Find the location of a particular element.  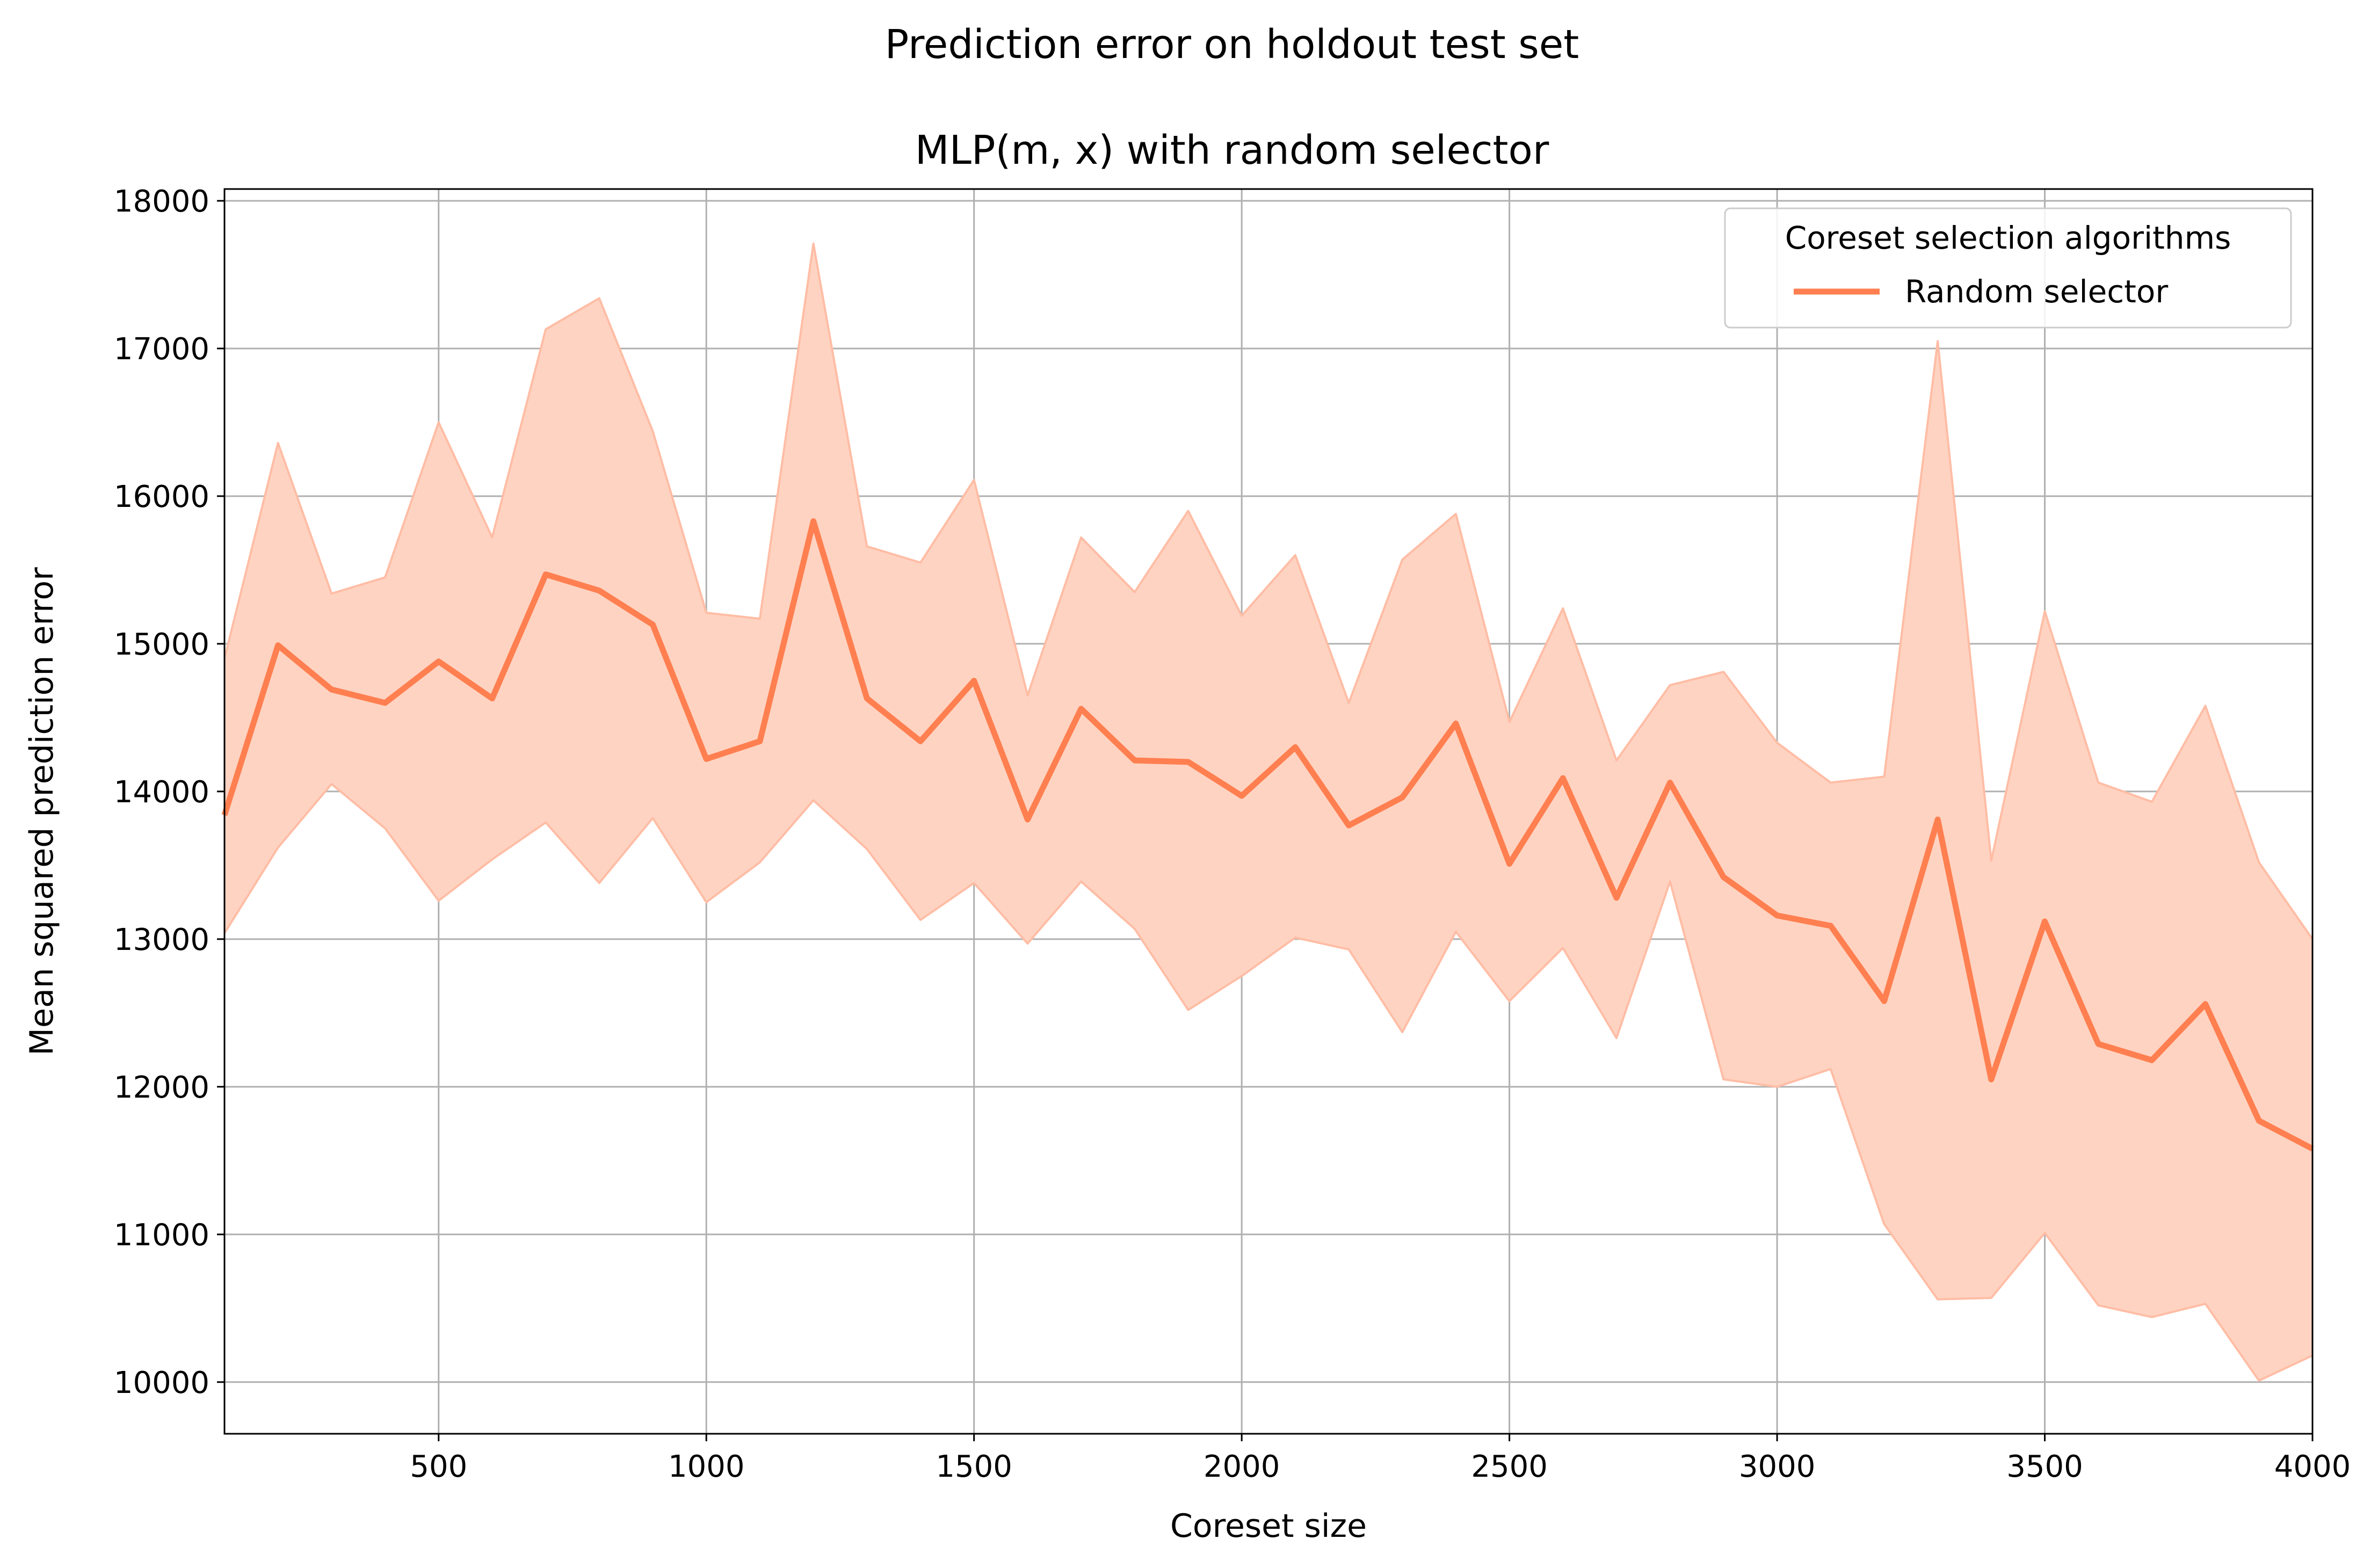

x-tick-label: 500 is located at coordinates (439, 1466).